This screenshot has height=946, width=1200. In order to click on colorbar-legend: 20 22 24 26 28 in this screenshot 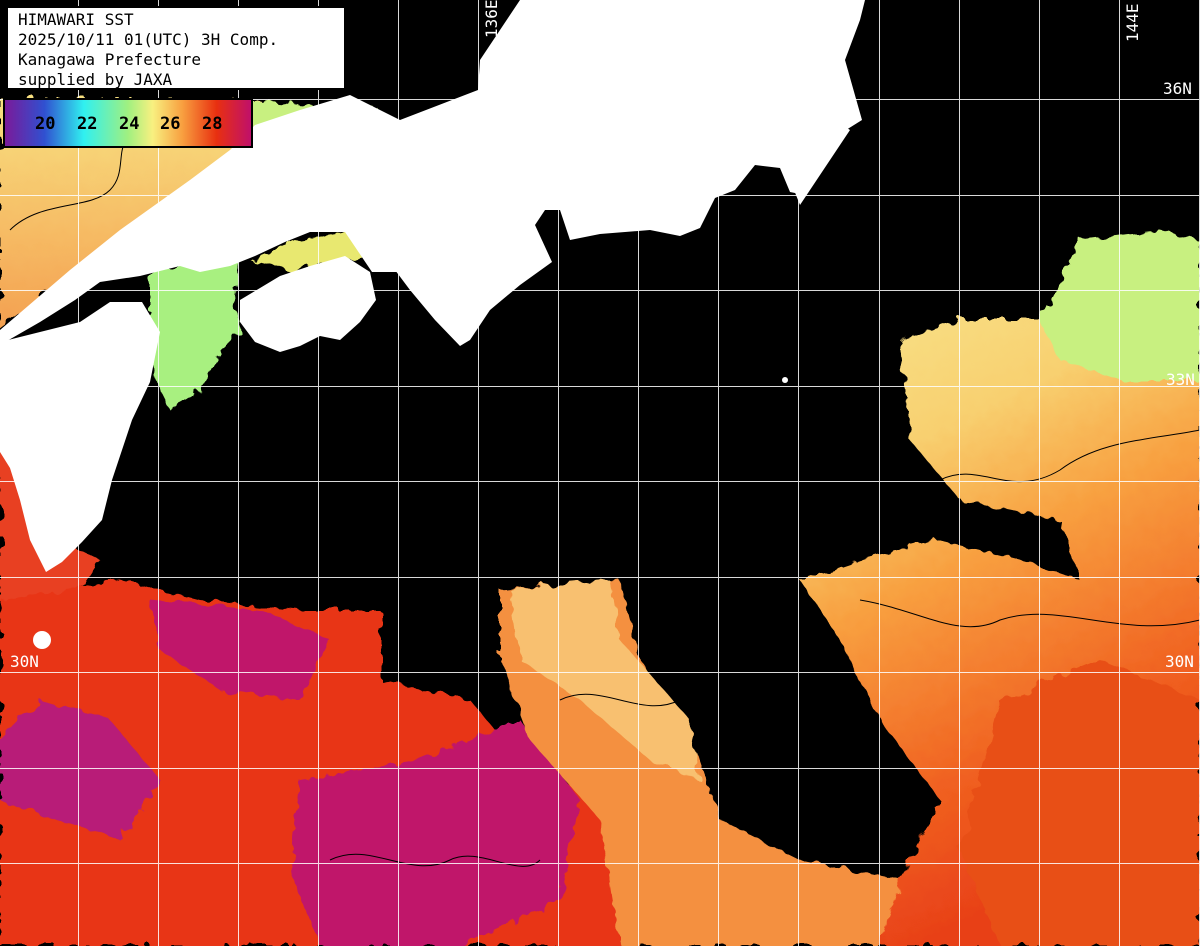, I will do `click(128, 123)`.